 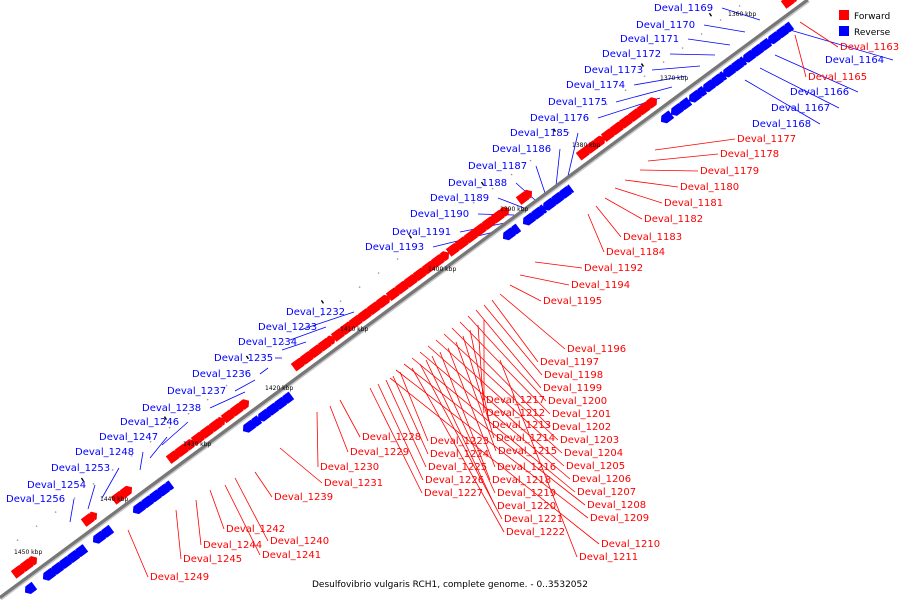 I want to click on reverse-gene-label: Deval_1175, so click(x=577, y=102).